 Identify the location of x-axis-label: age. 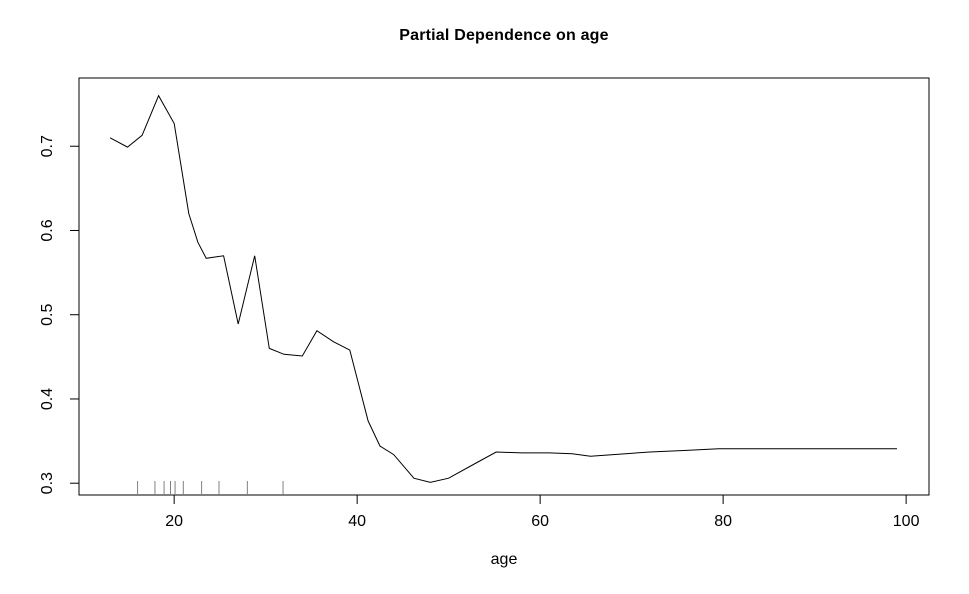
(504, 559).